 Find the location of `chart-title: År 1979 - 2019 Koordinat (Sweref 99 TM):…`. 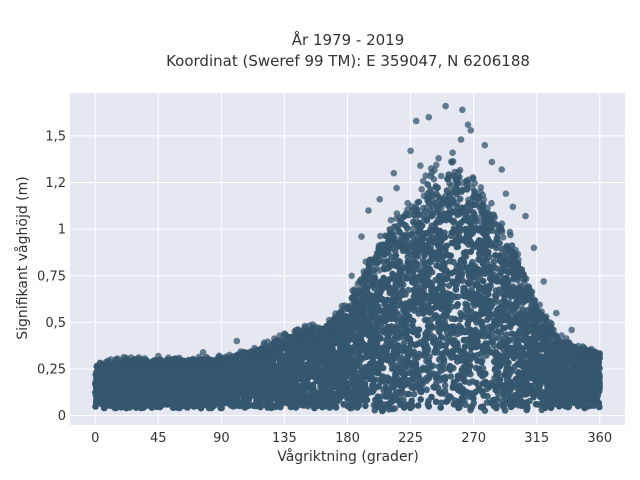

chart-title: År 1979 - 2019 Koordinat (Sweref 99 TM):… is located at coordinates (348, 50).